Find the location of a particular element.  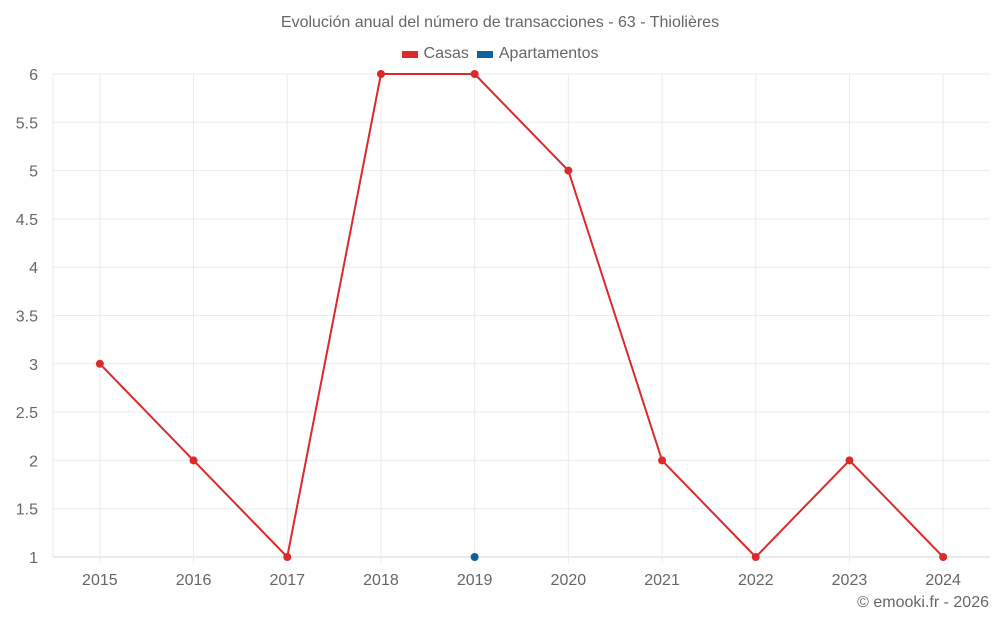

legend-item-casas: Casas is located at coordinates (435, 54).